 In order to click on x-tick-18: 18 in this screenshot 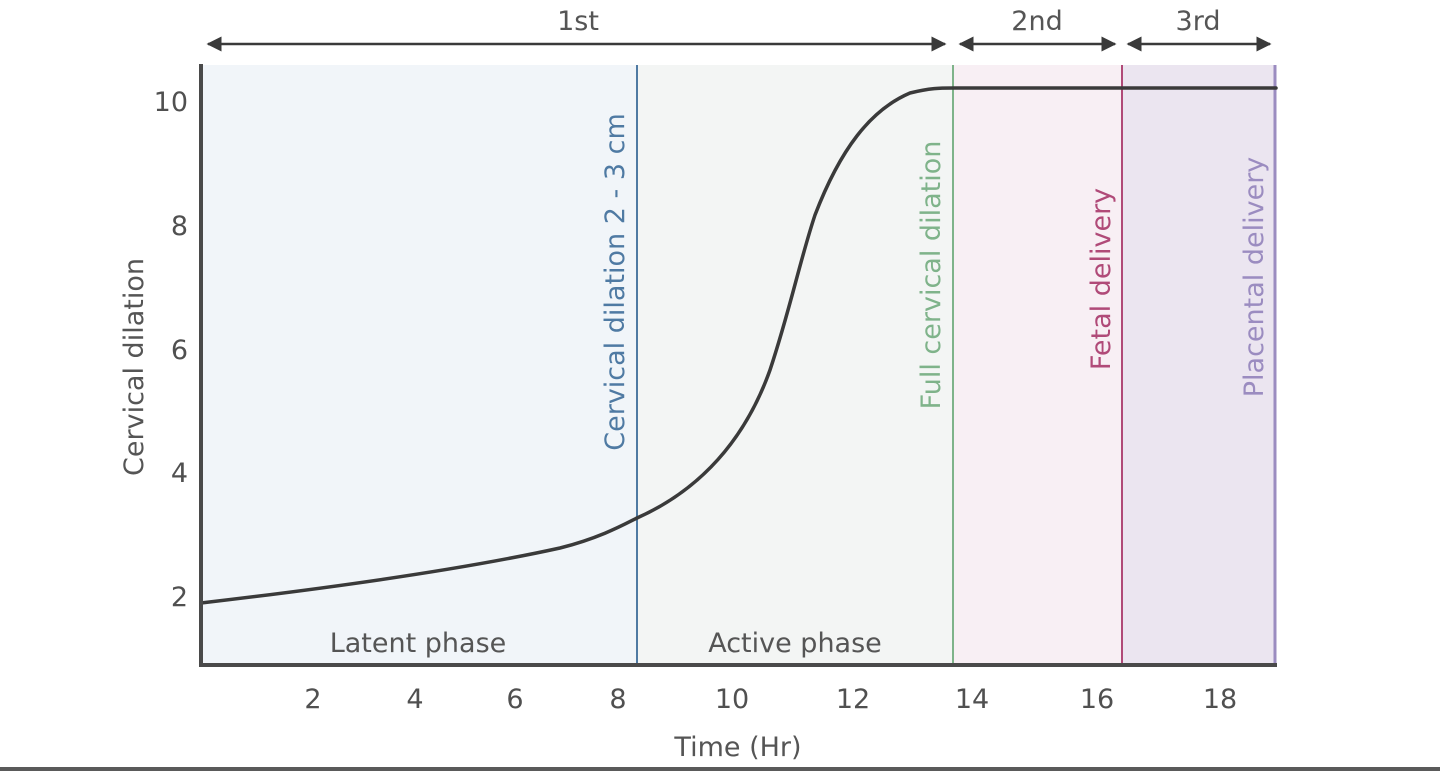, I will do `click(1220, 699)`.